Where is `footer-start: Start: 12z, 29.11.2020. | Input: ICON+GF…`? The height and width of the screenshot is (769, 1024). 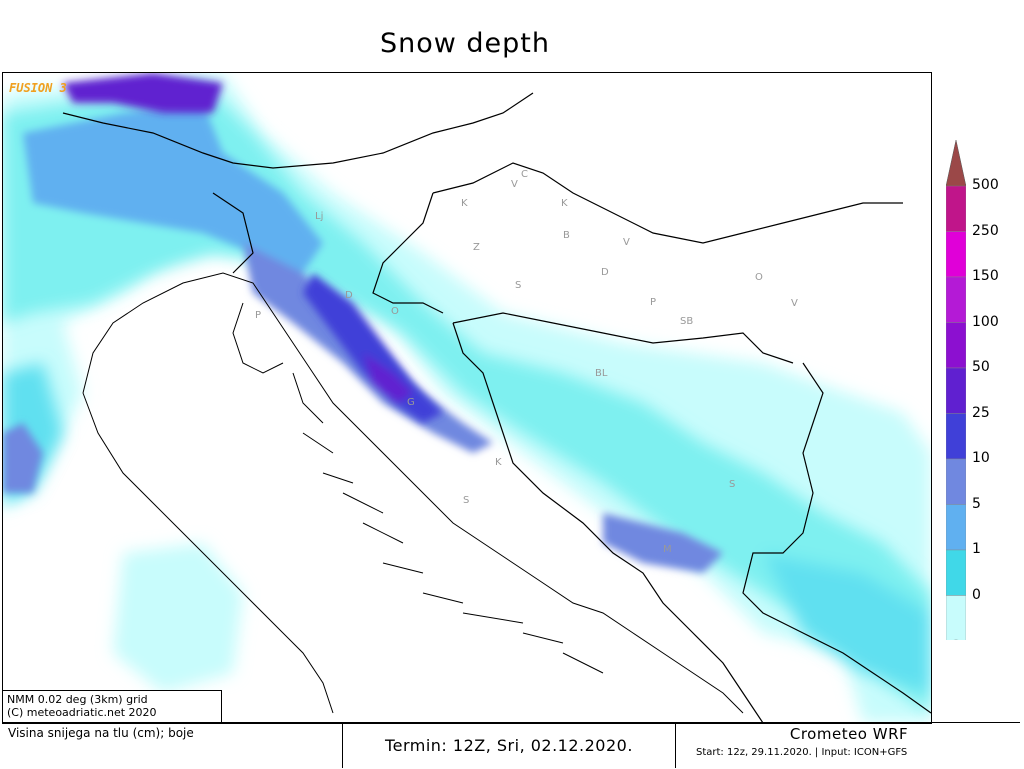 footer-start: Start: 12z, 29.11.2020. | Input: ICON+GF… is located at coordinates (802, 752).